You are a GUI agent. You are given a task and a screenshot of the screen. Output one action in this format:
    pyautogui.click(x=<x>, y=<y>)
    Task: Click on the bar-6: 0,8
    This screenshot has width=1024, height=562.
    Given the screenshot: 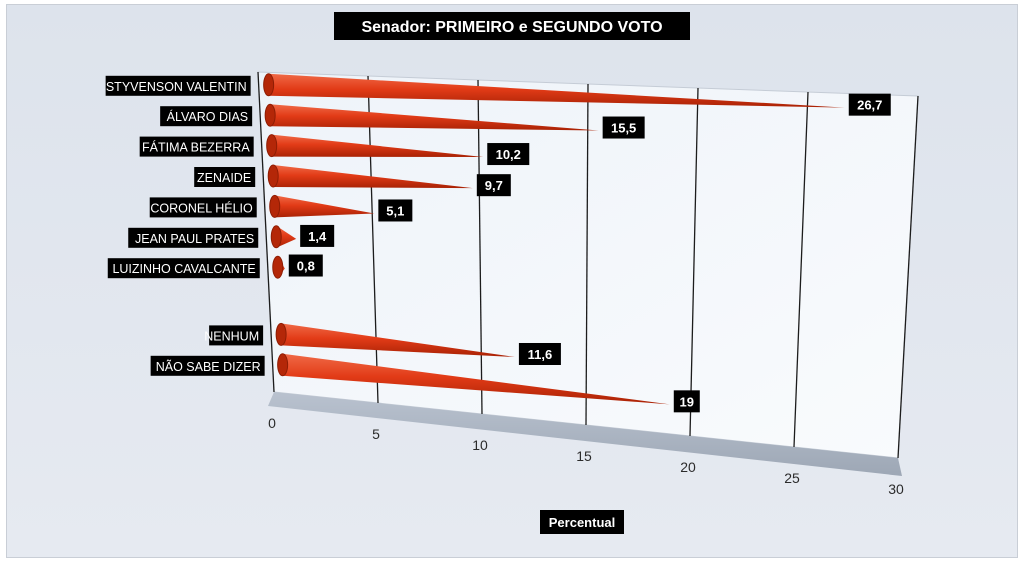 What is the action you would take?
    pyautogui.click(x=297, y=266)
    